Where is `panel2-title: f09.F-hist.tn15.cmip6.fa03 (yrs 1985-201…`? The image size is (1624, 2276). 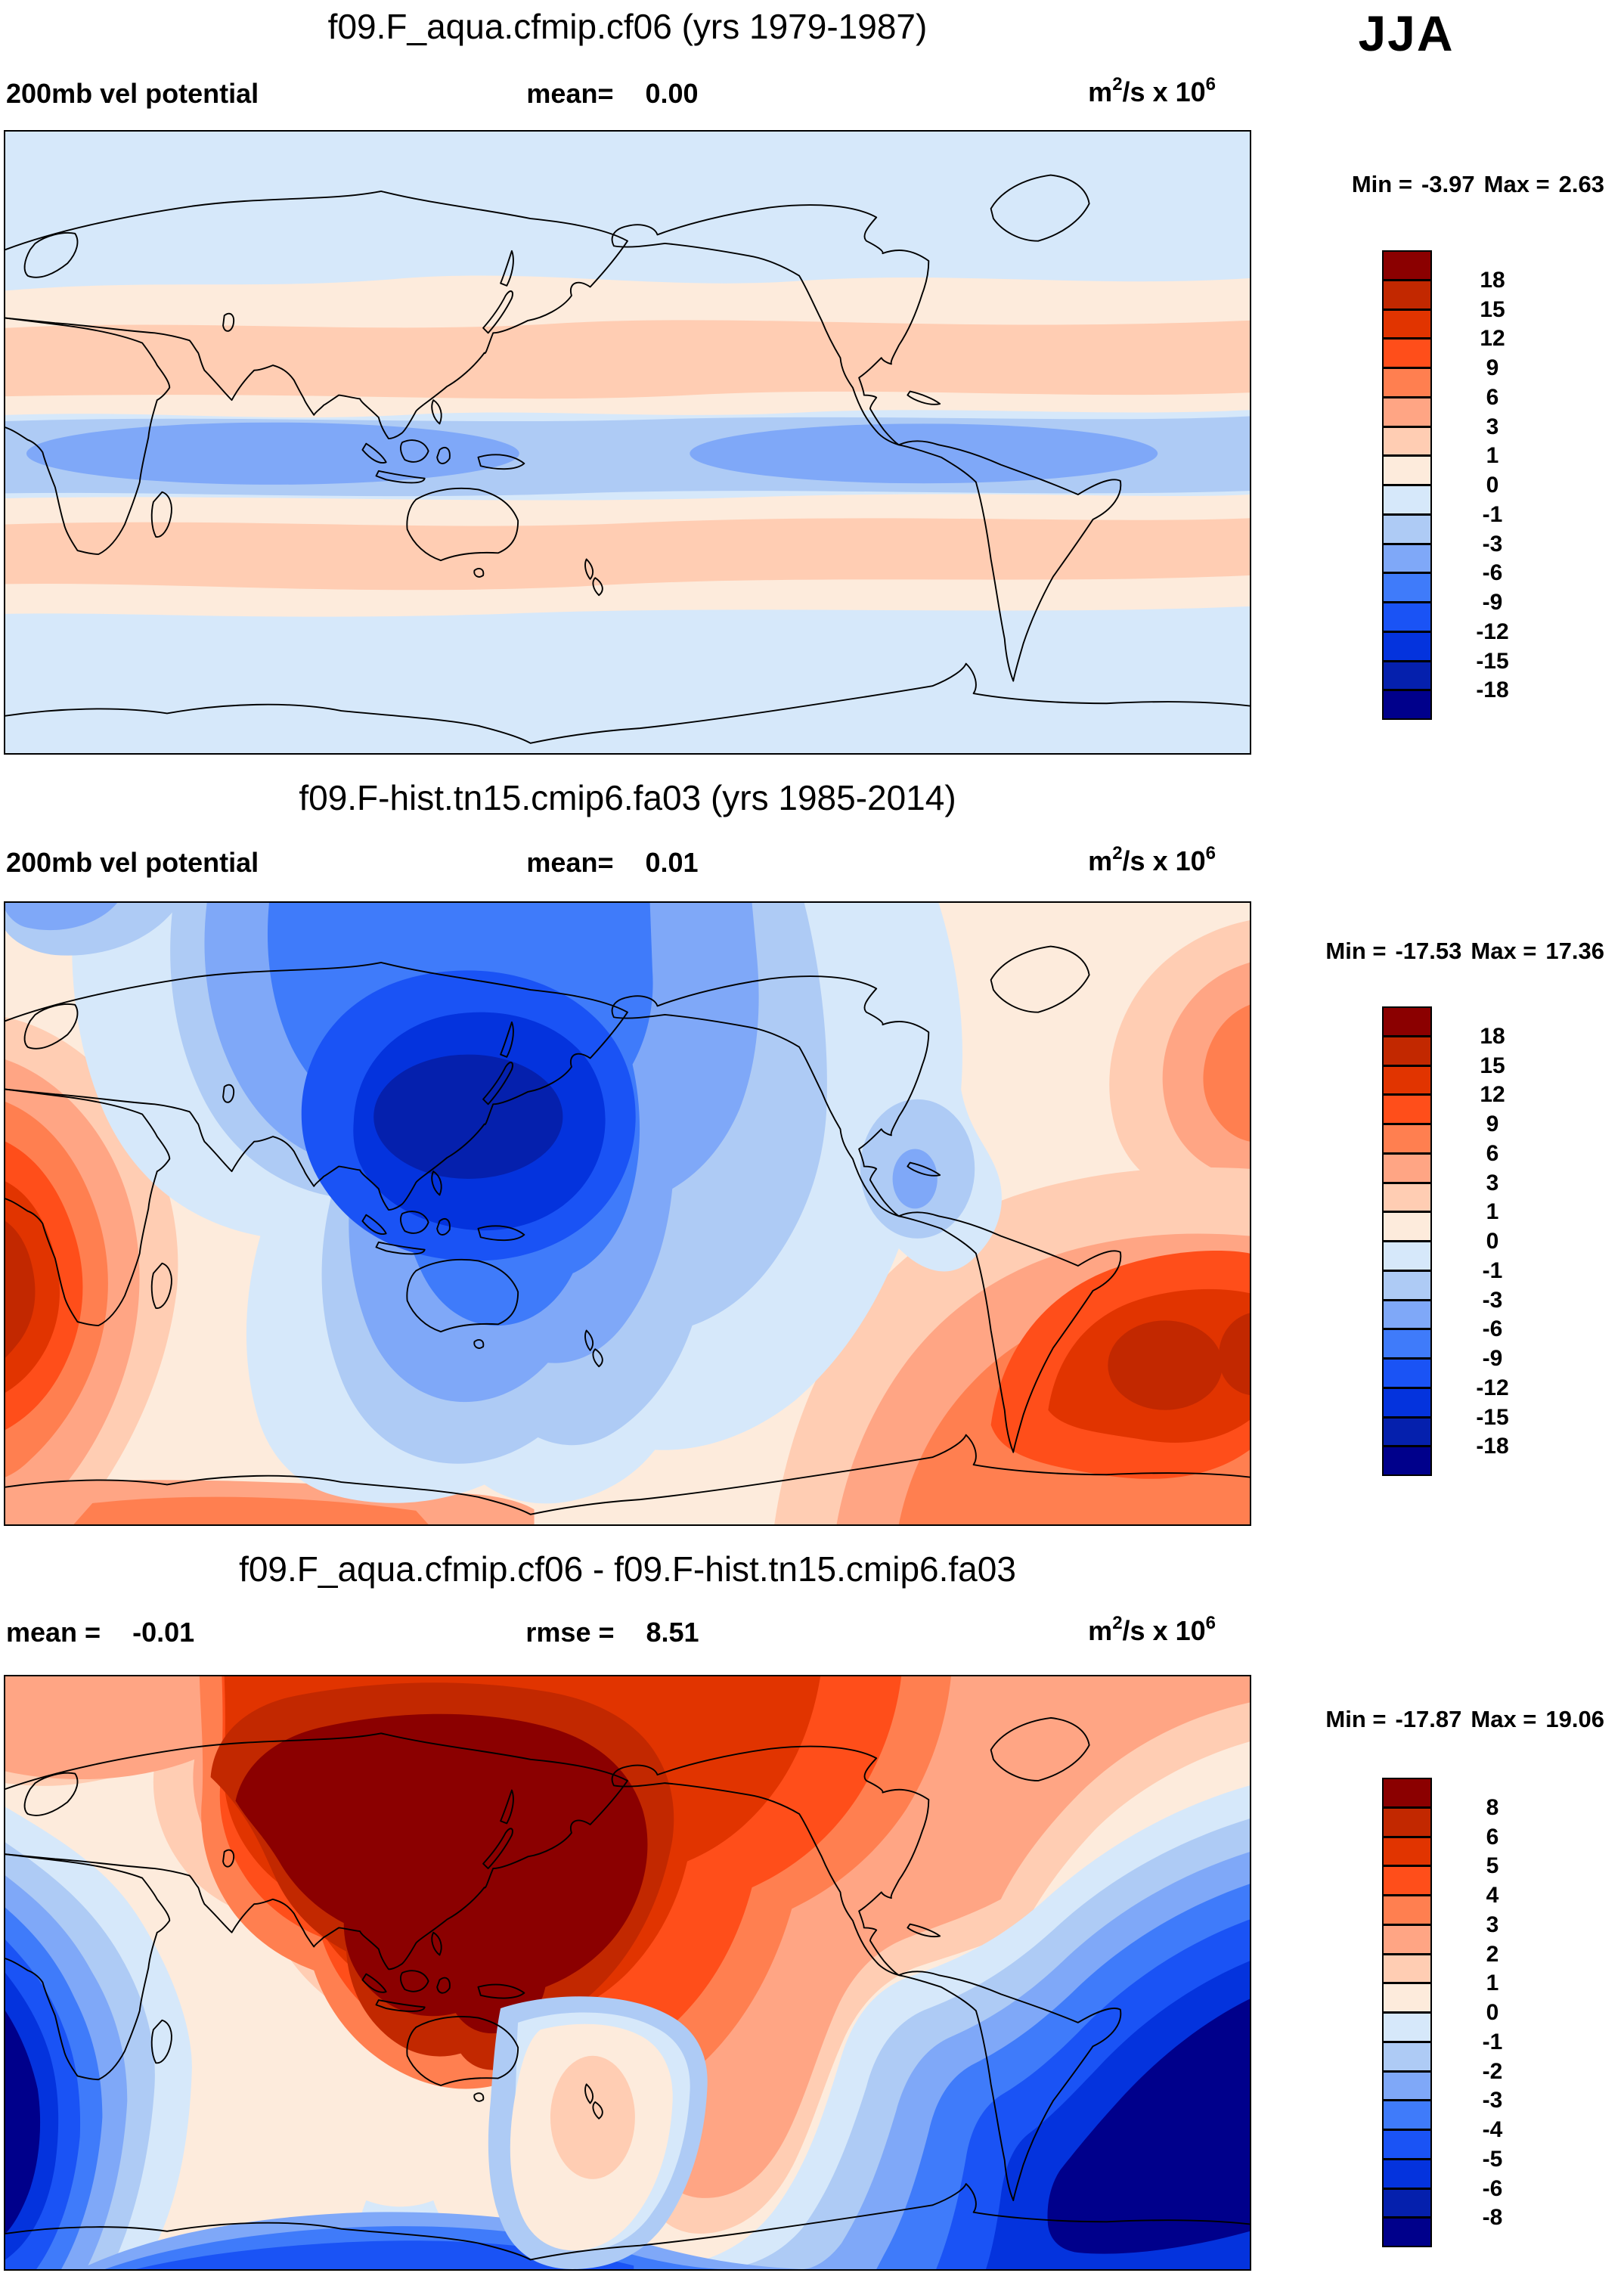 panel2-title: f09.F-hist.tn15.cmip6.fa03 (yrs 1985-201… is located at coordinates (627, 797).